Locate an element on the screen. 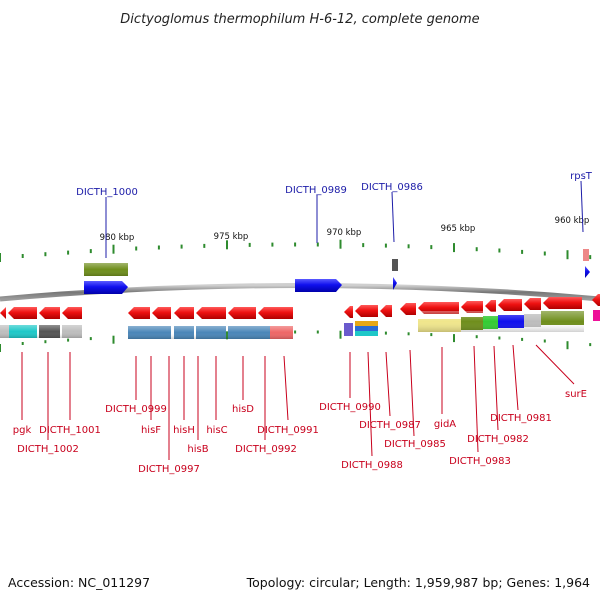  gene-reverse-edge is located at coordinates (596, 300).